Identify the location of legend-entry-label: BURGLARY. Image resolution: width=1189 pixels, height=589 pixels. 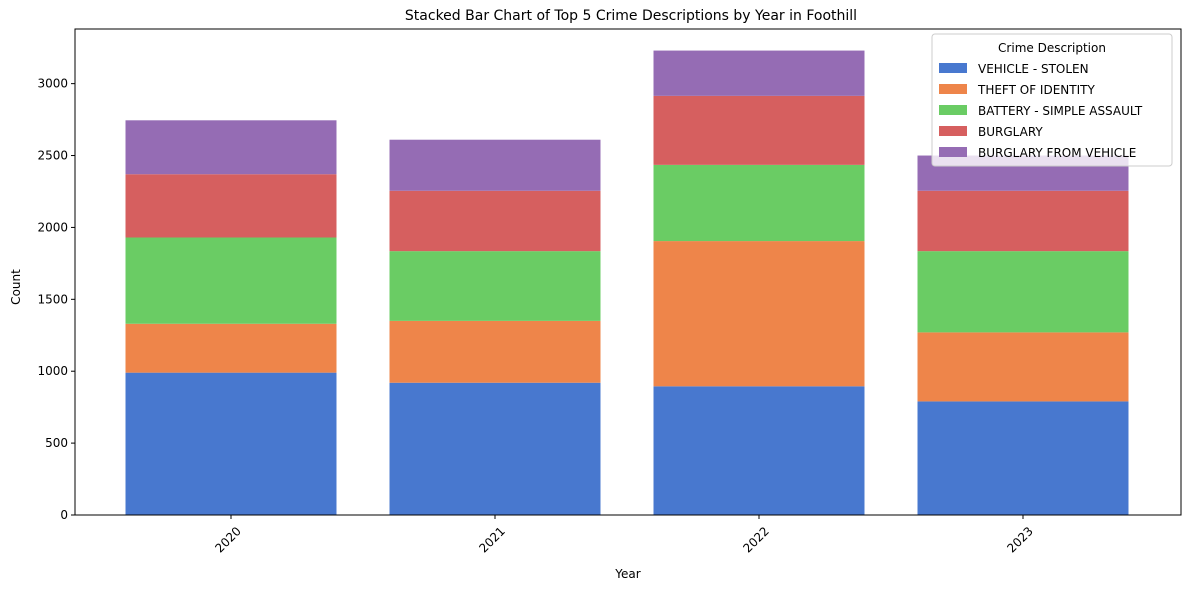
(1010, 132).